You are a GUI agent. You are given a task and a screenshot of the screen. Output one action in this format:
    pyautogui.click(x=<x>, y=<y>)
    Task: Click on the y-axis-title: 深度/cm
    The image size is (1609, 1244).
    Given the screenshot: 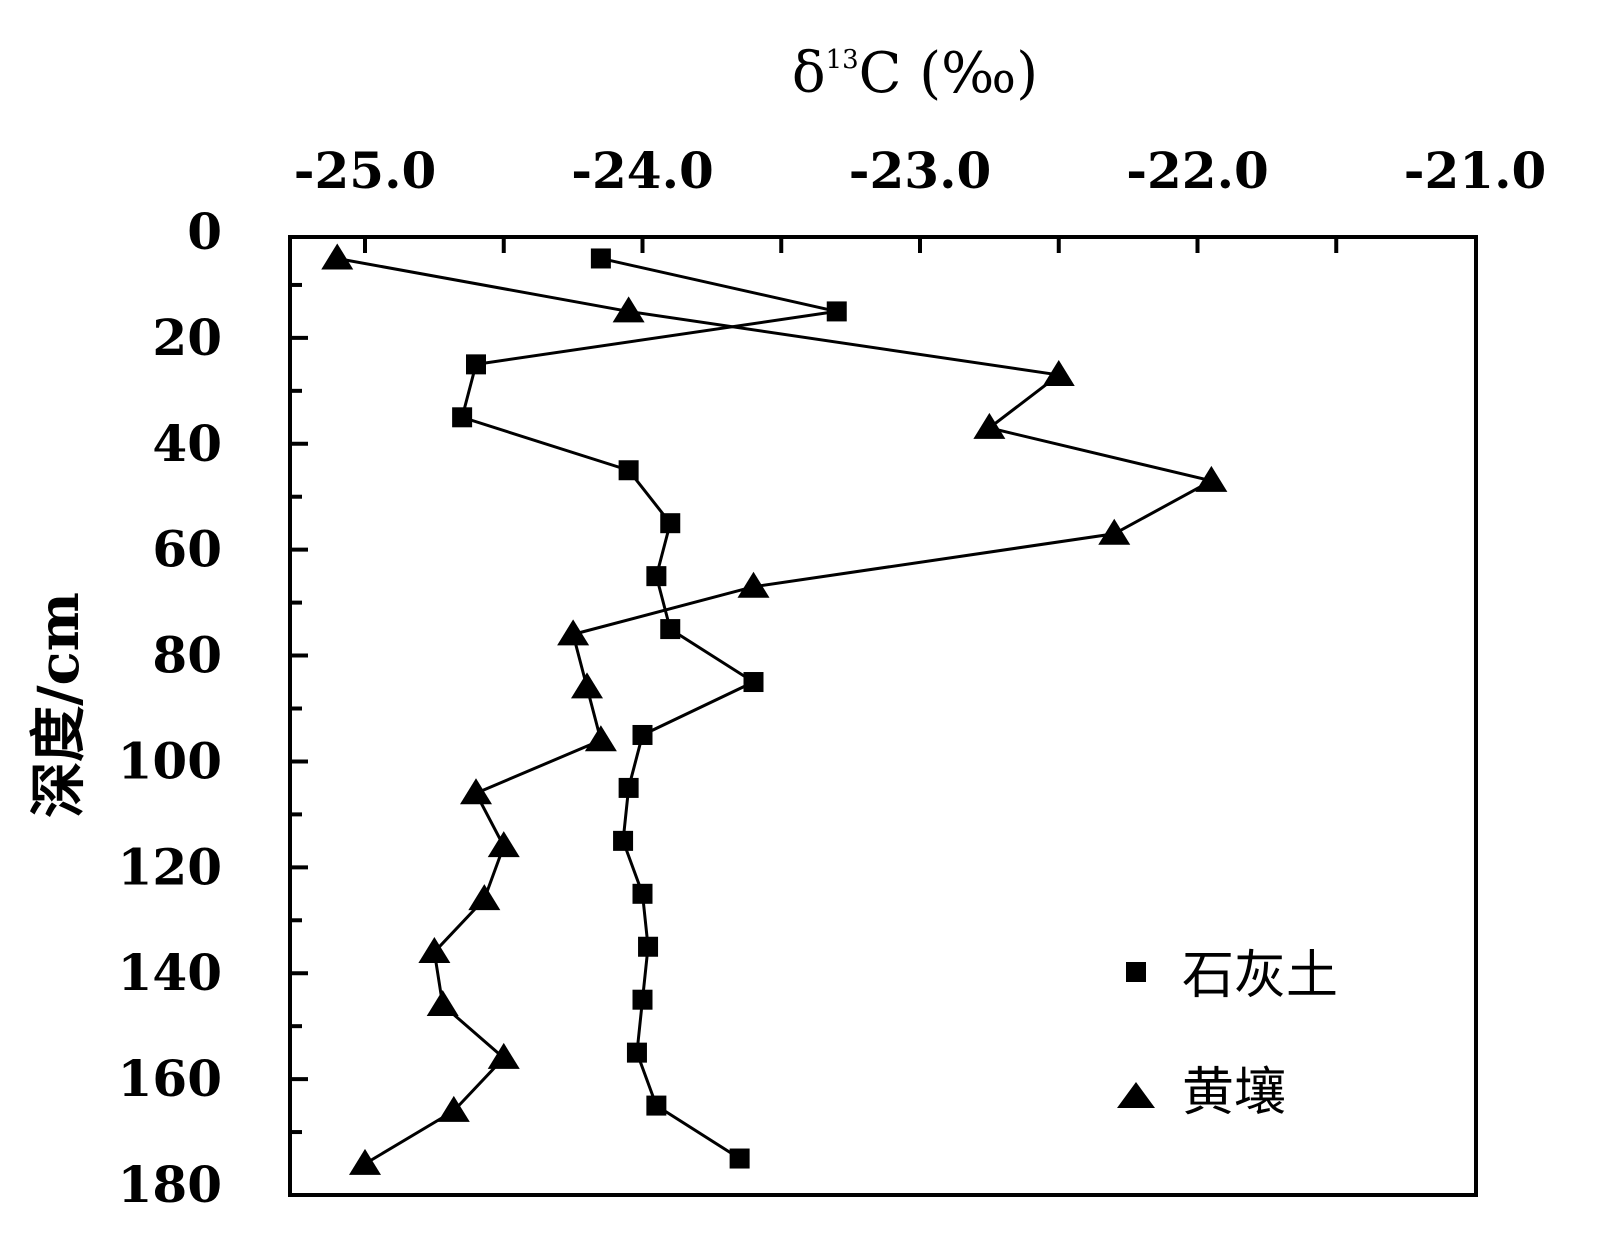 What is the action you would take?
    pyautogui.click(x=59, y=705)
    